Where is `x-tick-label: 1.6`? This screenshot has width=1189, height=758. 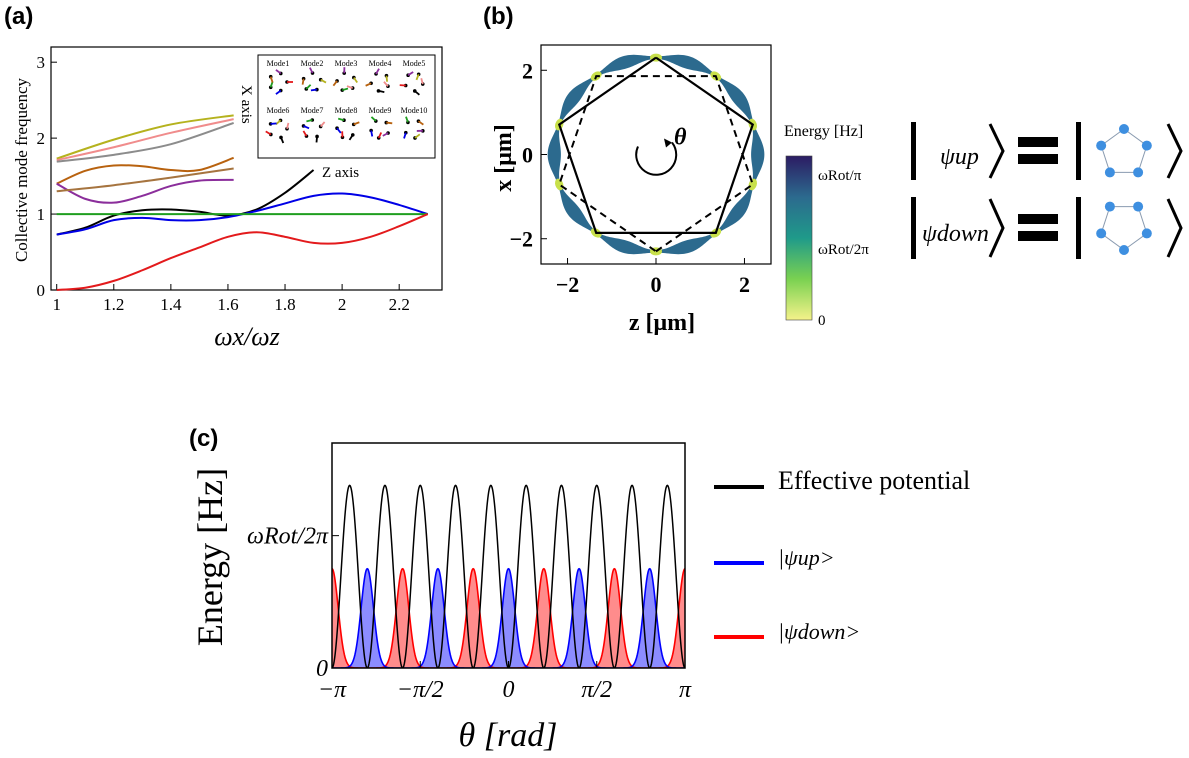 x-tick-label: 1.6 is located at coordinates (227, 304).